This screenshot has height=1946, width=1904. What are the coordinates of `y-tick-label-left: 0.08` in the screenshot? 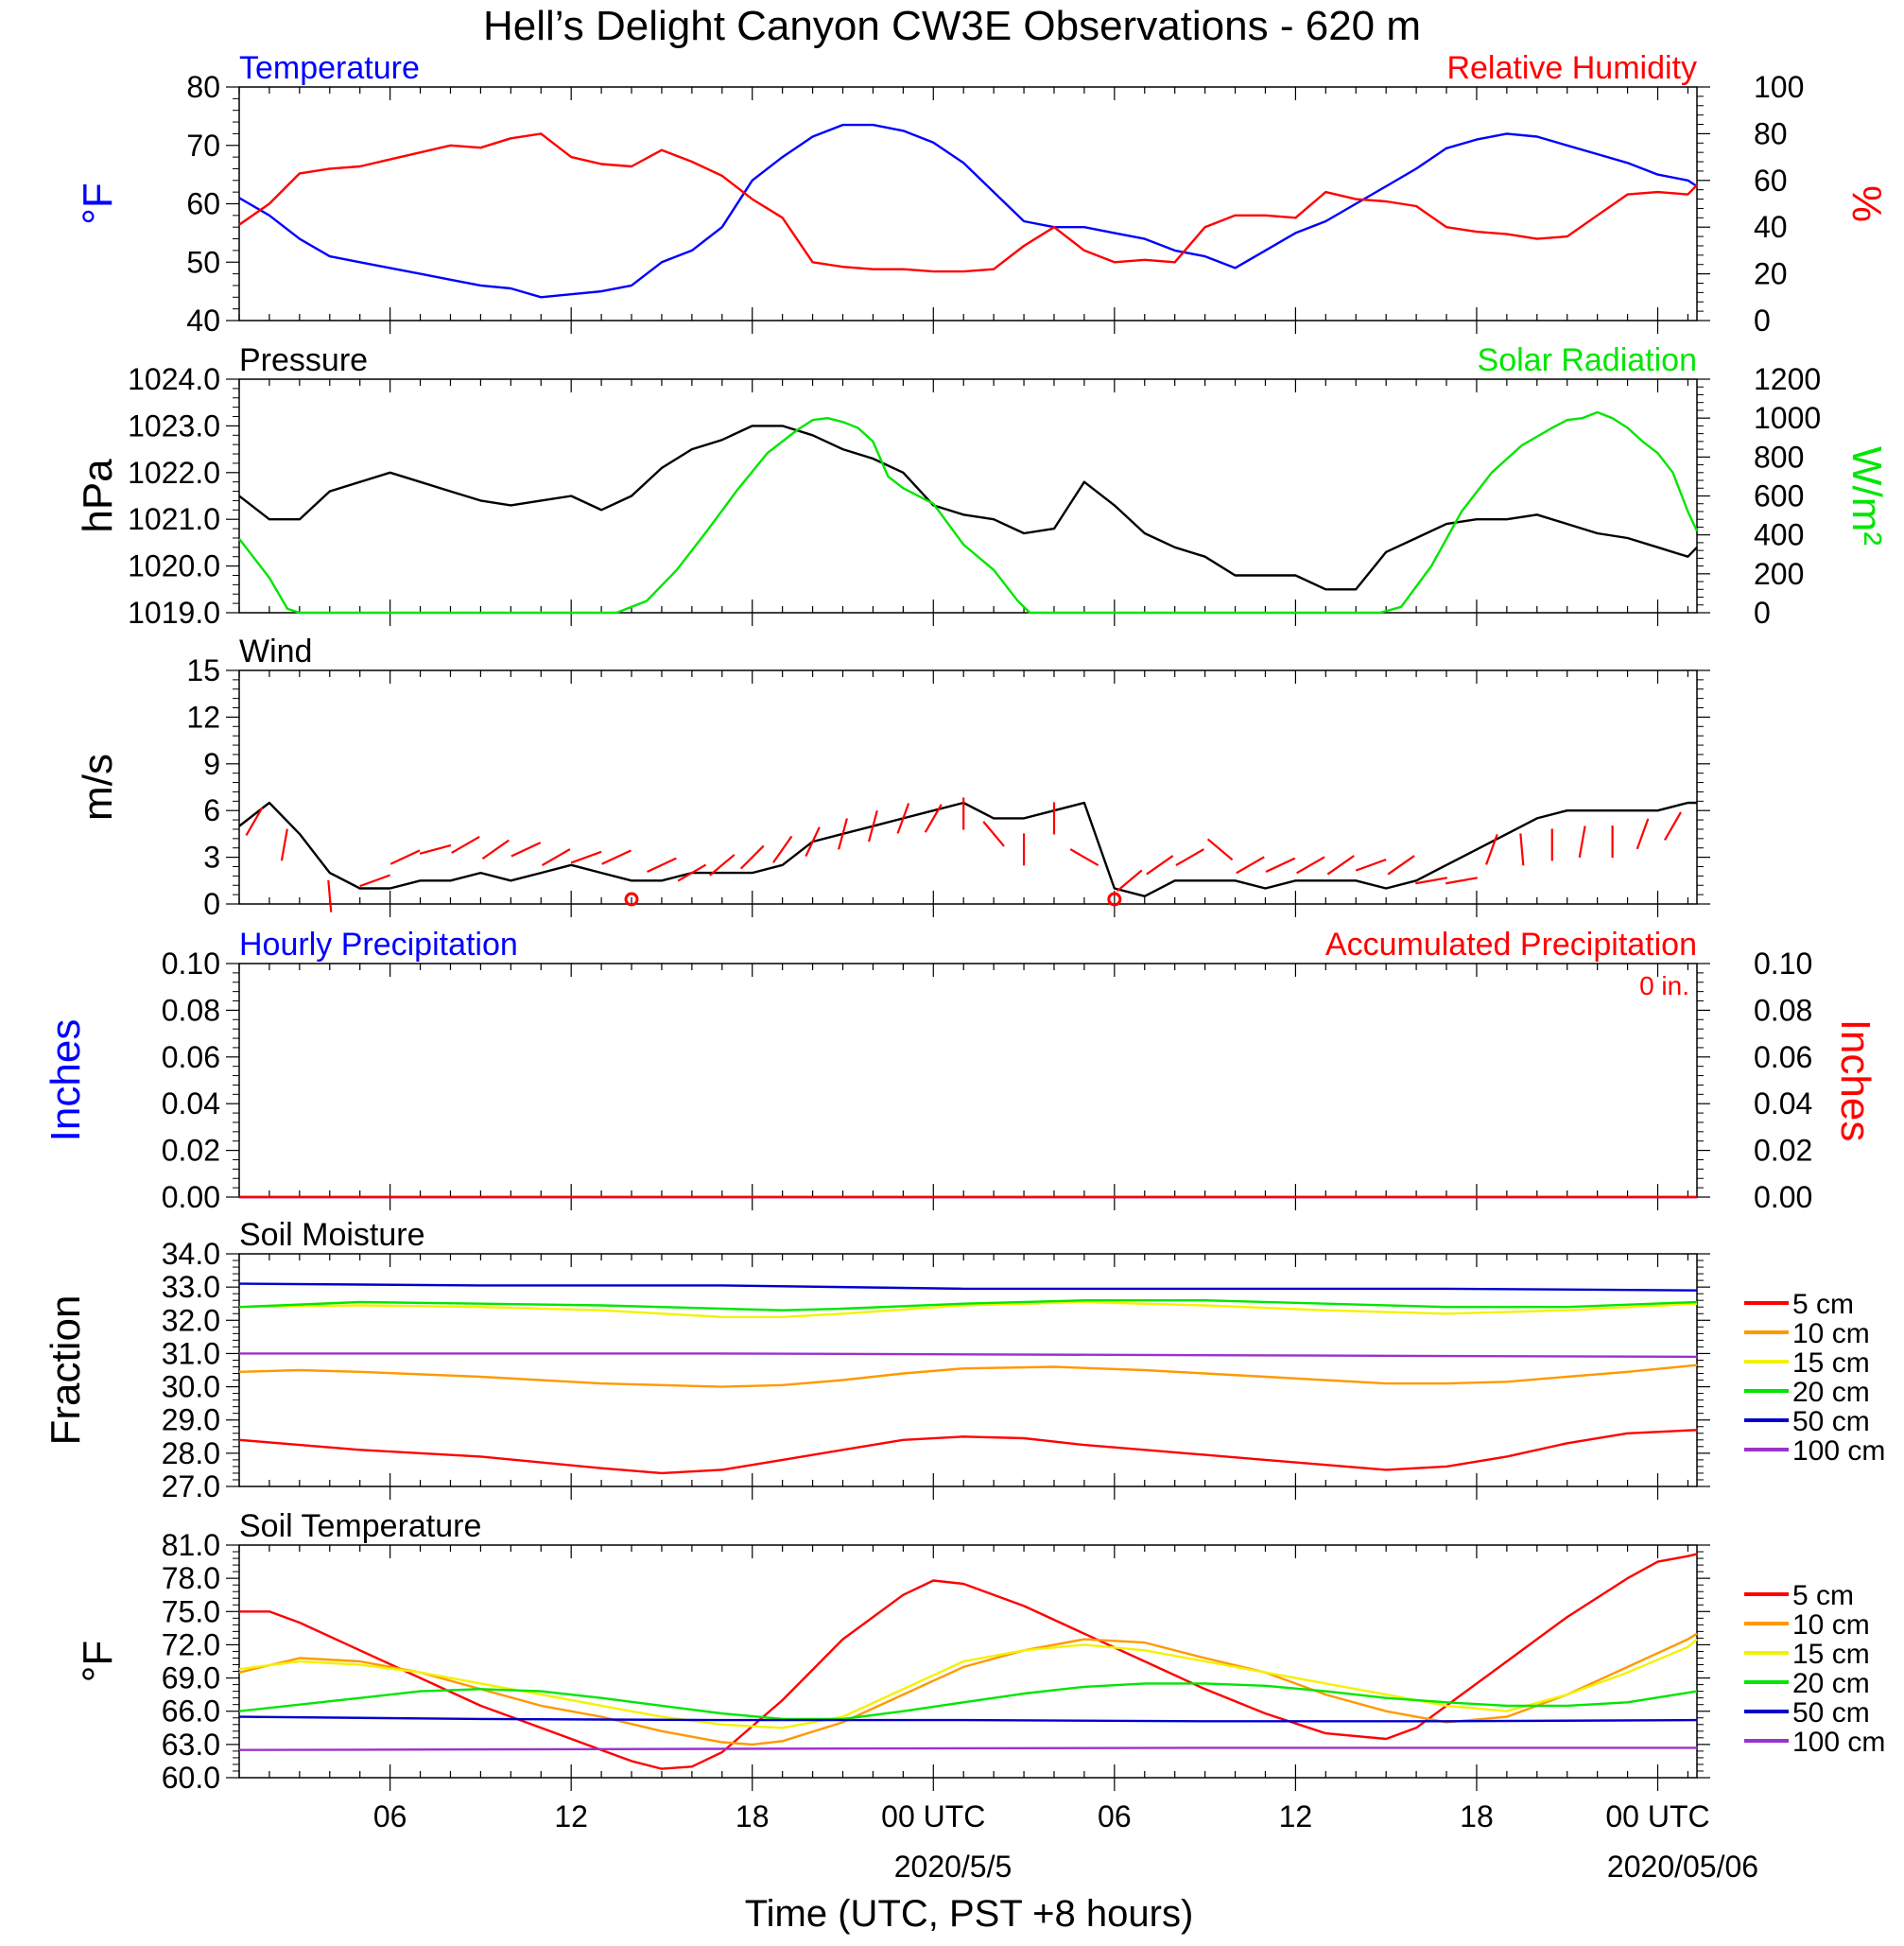 It's located at (191, 1010).